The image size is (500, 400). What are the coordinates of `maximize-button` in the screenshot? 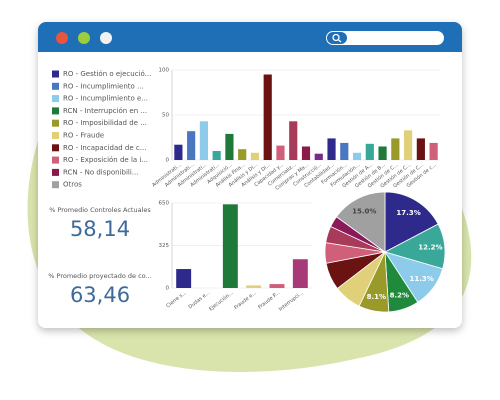 It's located at (84, 38).